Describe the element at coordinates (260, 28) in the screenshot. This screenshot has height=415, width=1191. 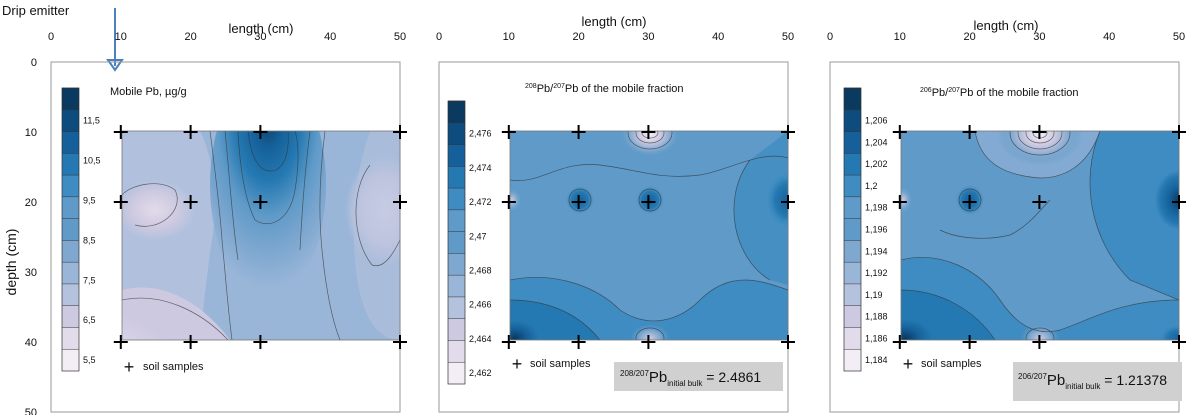
I see `x-axis-label-1: length (cm)` at that location.